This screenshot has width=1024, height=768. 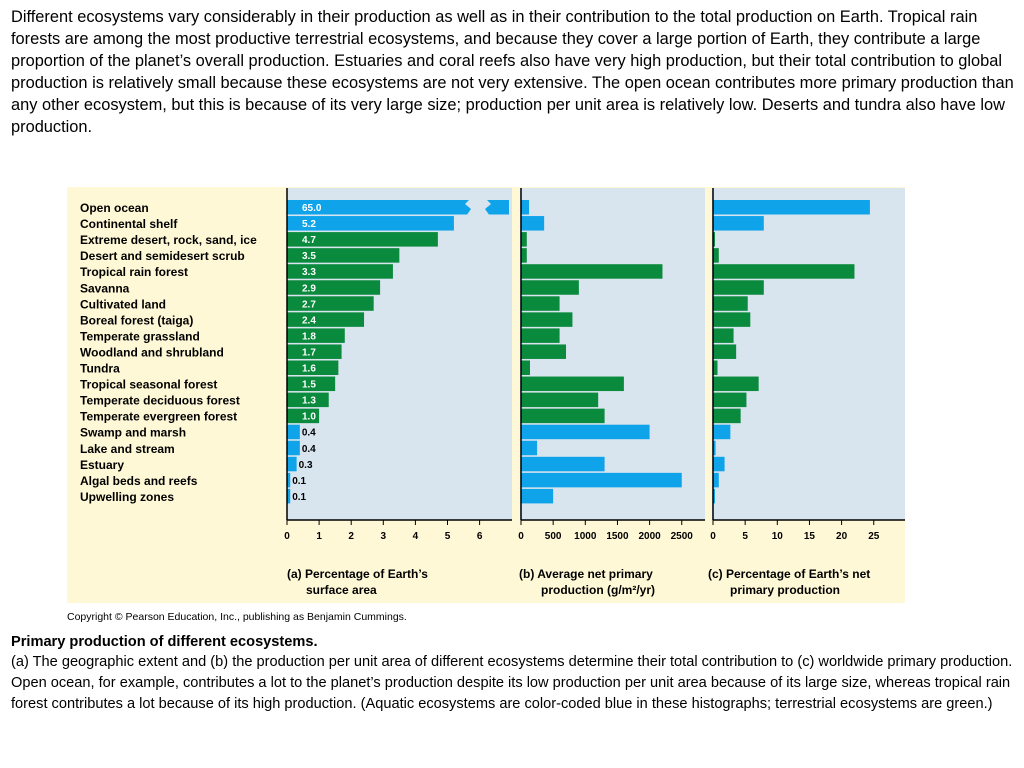 What do you see at coordinates (553, 536) in the screenshot?
I see `x-tick-label: 500` at bounding box center [553, 536].